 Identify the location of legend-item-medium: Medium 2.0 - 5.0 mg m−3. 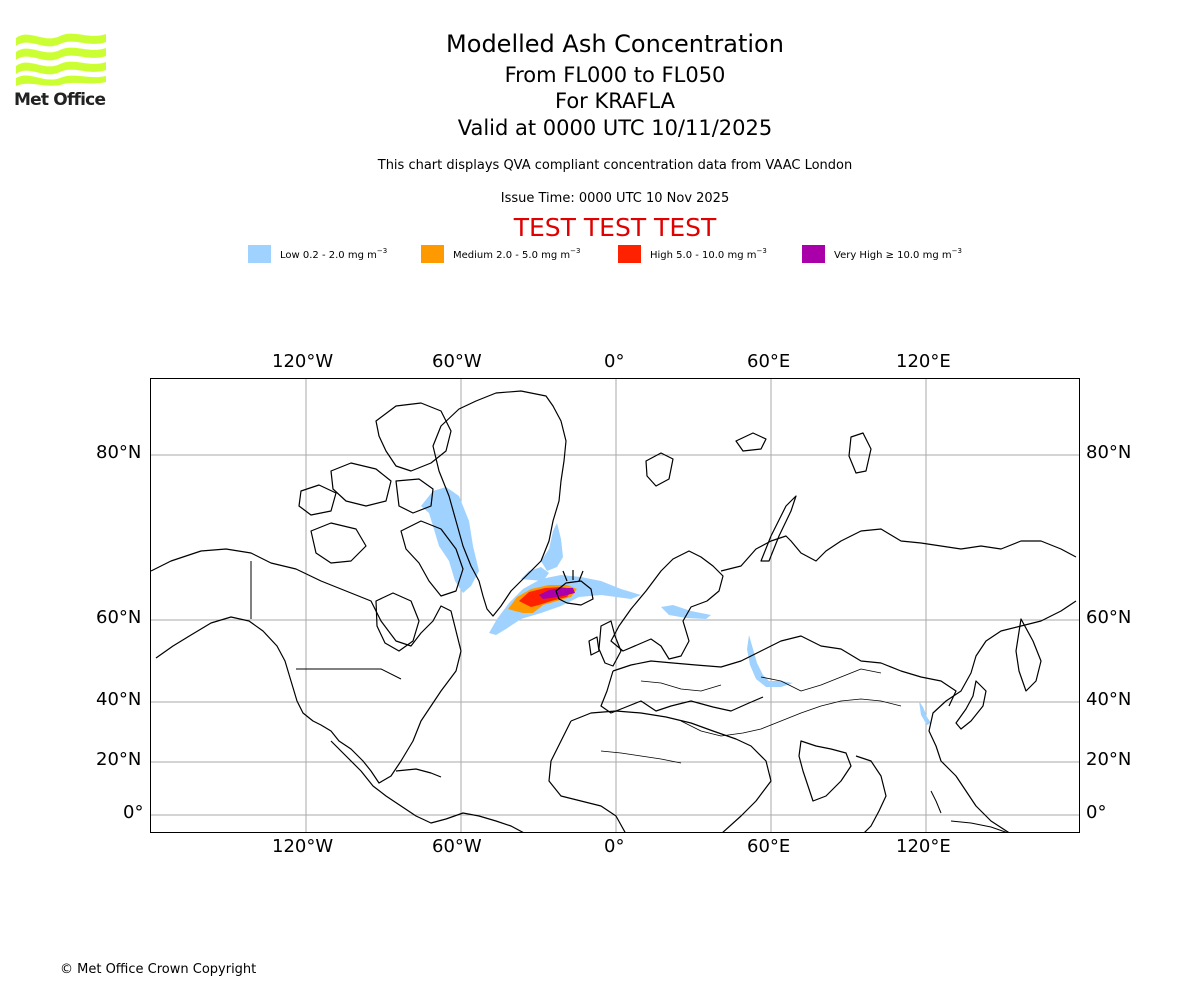
(500, 254).